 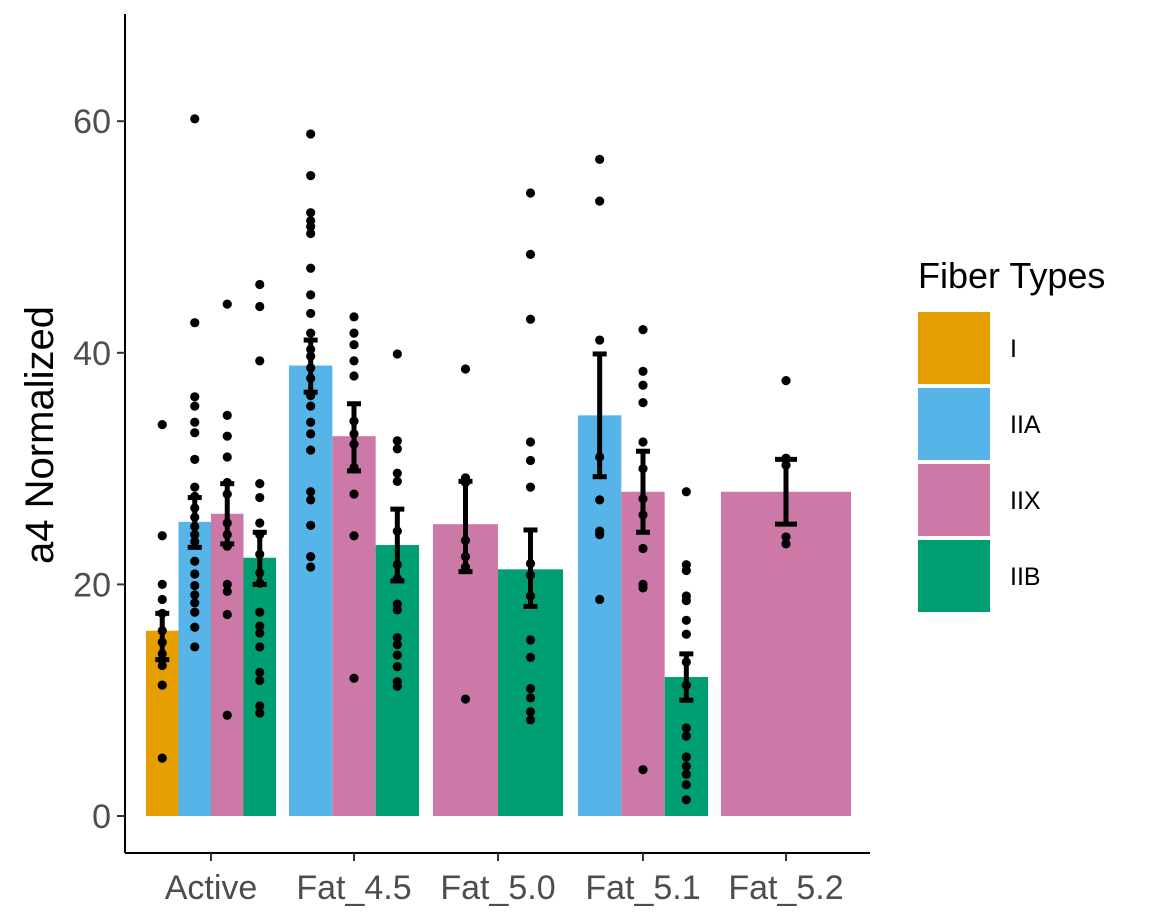 What do you see at coordinates (642, 888) in the screenshot?
I see `x-tick-label-fat_5.1: Fat_5.1` at bounding box center [642, 888].